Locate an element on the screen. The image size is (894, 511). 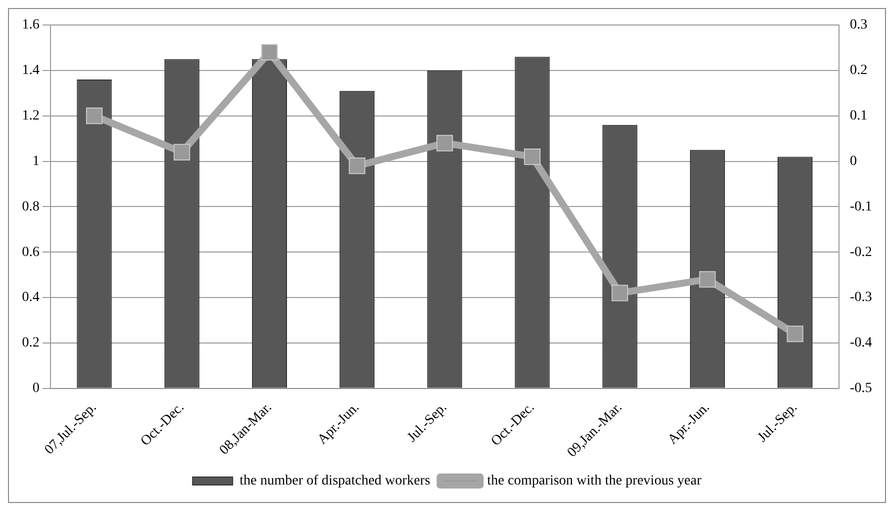
y-tick-label: 1.6 is located at coordinates (31, 25).